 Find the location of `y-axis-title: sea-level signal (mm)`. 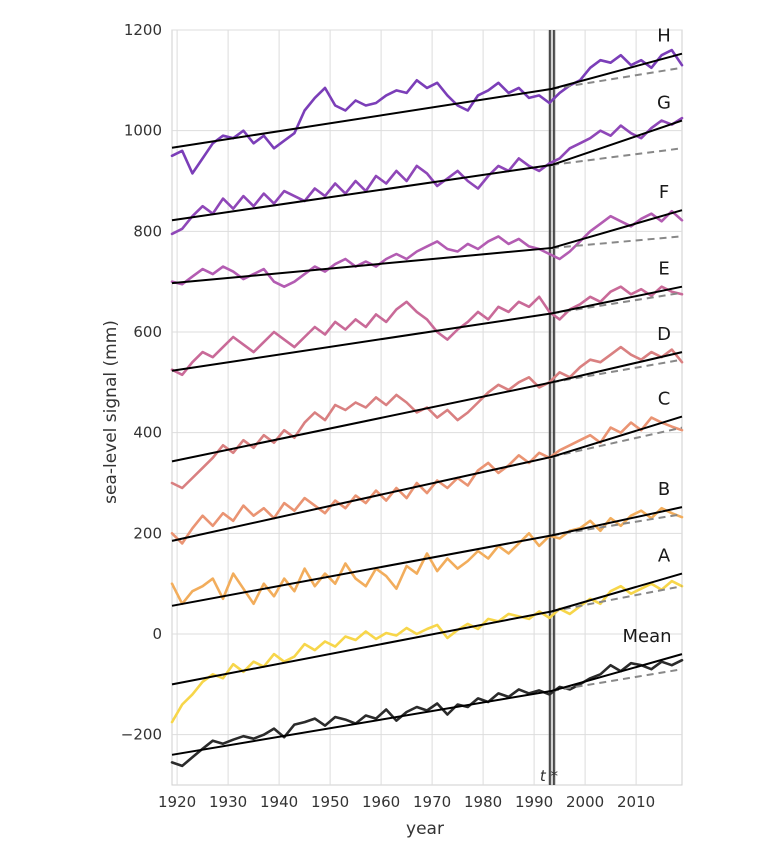

y-axis-title: sea-level signal (mm) is located at coordinates (111, 412).